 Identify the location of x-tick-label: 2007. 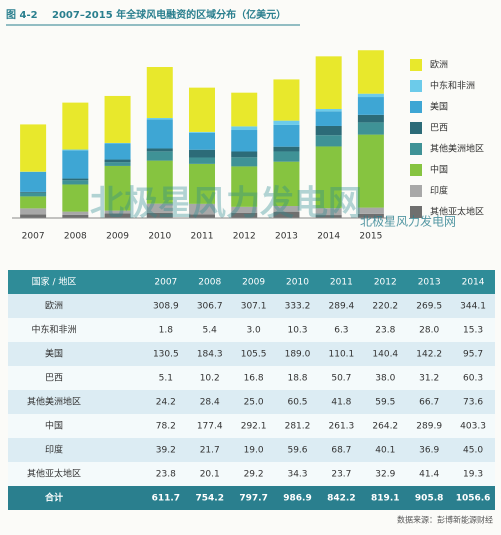
(33, 237).